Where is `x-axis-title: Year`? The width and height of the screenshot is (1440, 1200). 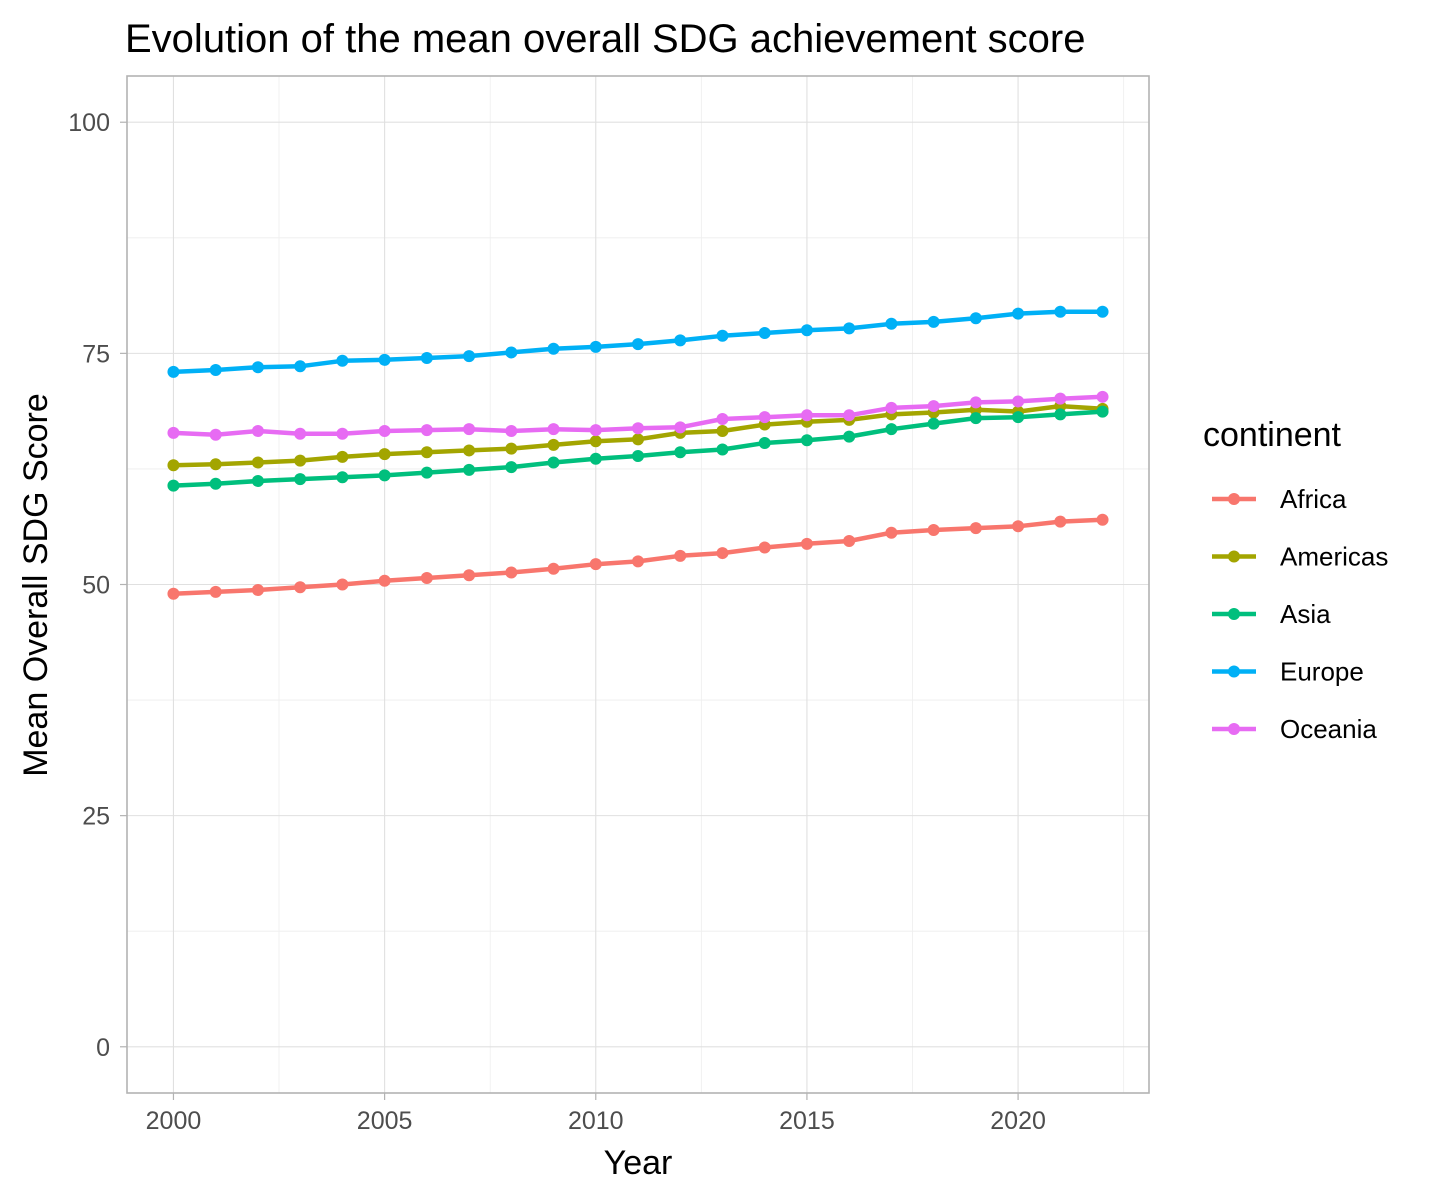 x-axis-title: Year is located at coordinates (638, 1163).